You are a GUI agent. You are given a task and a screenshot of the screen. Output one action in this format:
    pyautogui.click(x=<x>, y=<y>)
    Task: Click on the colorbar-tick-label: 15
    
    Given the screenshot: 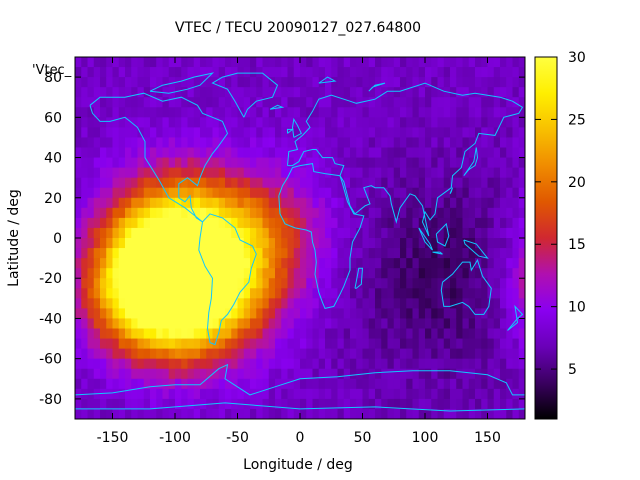 What is the action you would take?
    pyautogui.click(x=577, y=245)
    